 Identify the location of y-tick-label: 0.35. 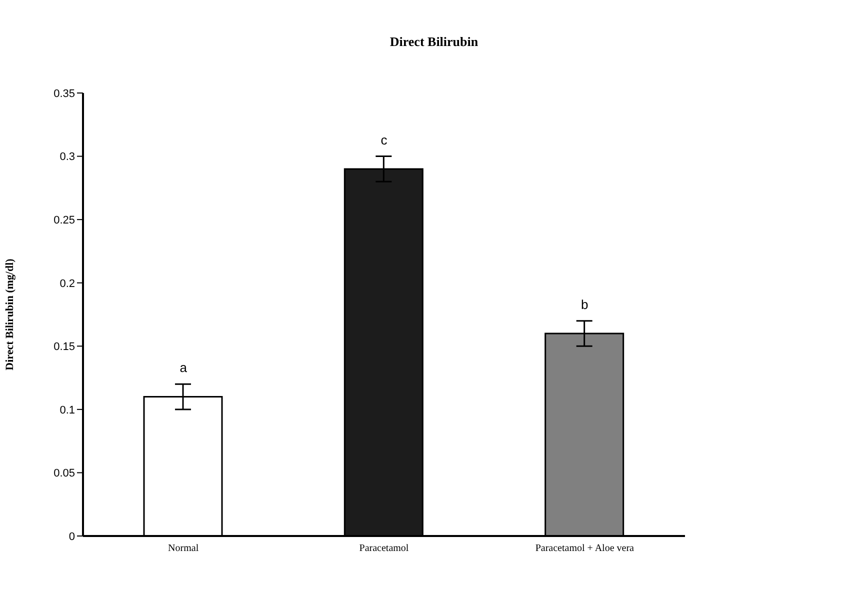
(64, 94).